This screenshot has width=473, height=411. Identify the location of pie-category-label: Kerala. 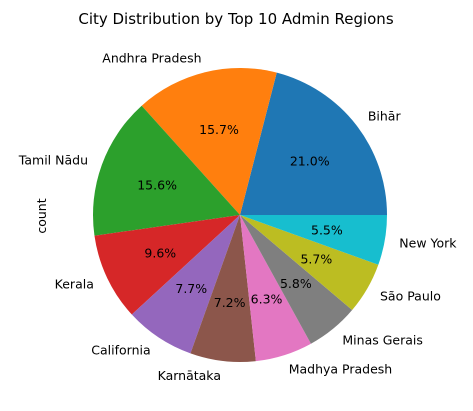
(74, 284).